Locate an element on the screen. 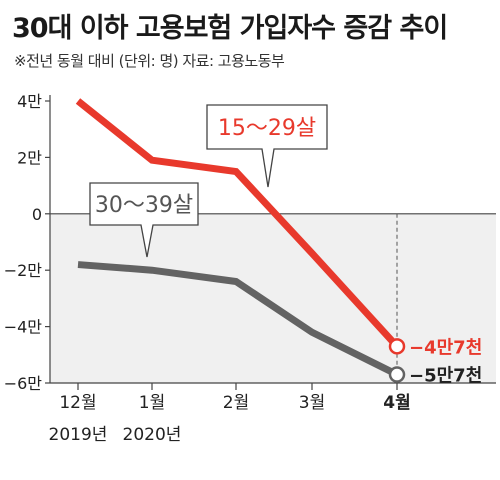  y-tick-label: 0 is located at coordinates (37, 214).